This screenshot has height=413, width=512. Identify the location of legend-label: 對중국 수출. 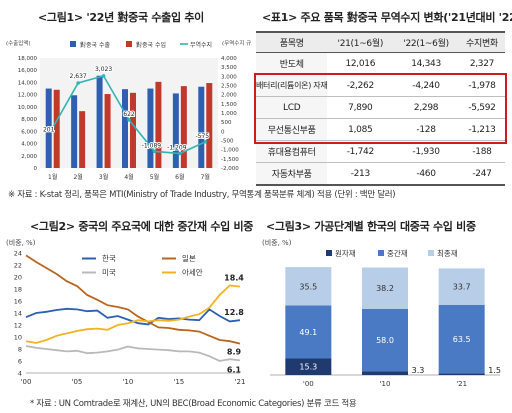
(95, 45).